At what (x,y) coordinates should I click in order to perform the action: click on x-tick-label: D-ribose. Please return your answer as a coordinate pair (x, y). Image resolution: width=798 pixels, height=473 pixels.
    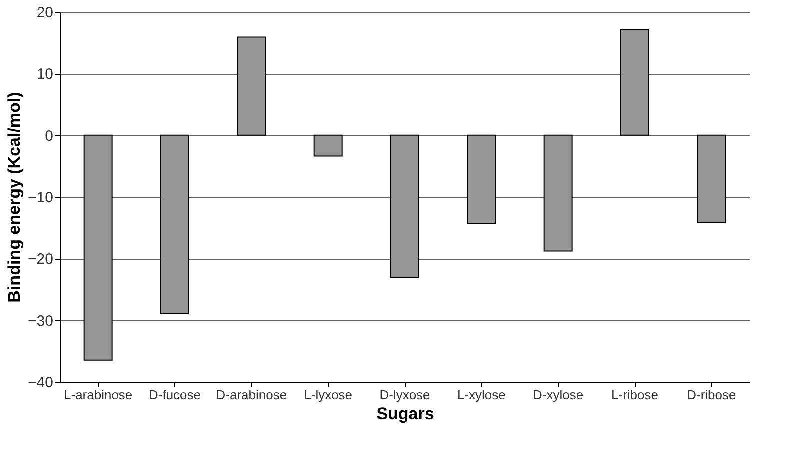
    Looking at the image, I should click on (711, 395).